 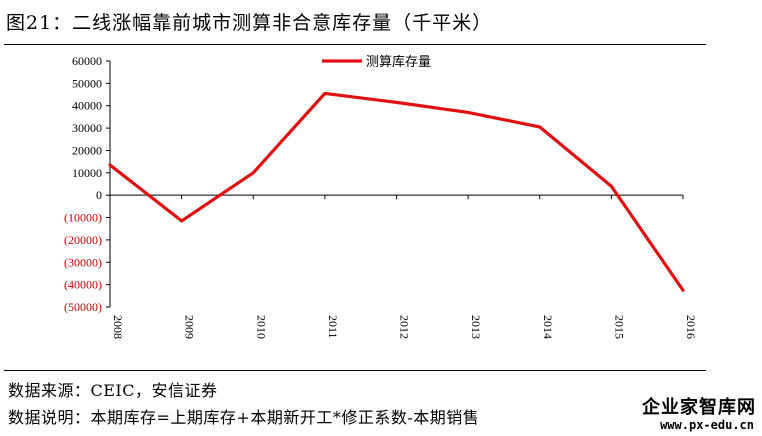 What do you see at coordinates (398, 62) in the screenshot?
I see `legend-label: 测算库存量` at bounding box center [398, 62].